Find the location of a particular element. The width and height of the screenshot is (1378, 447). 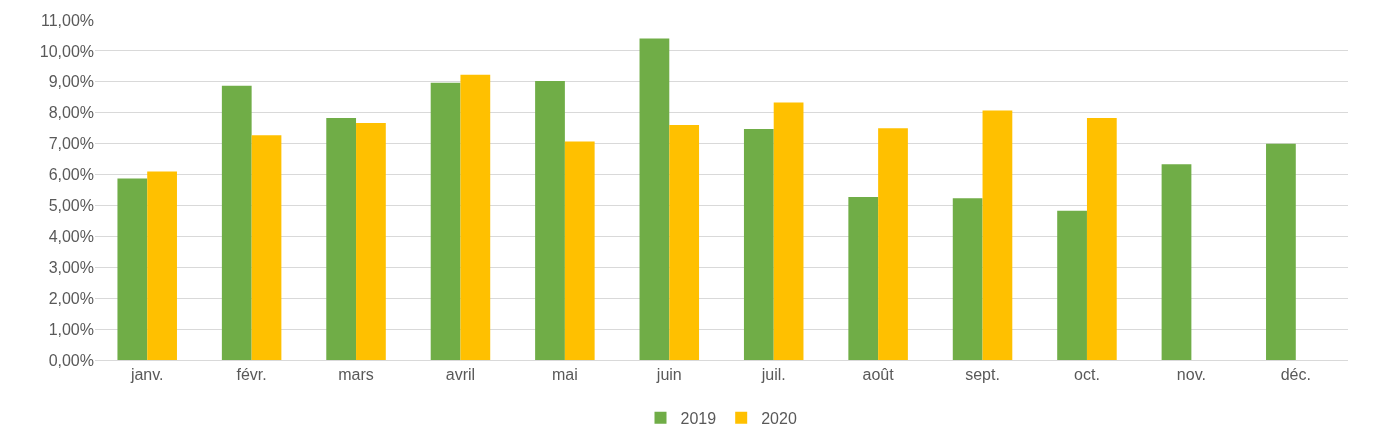

y-tick-label: 10,00% is located at coordinates (66, 51).